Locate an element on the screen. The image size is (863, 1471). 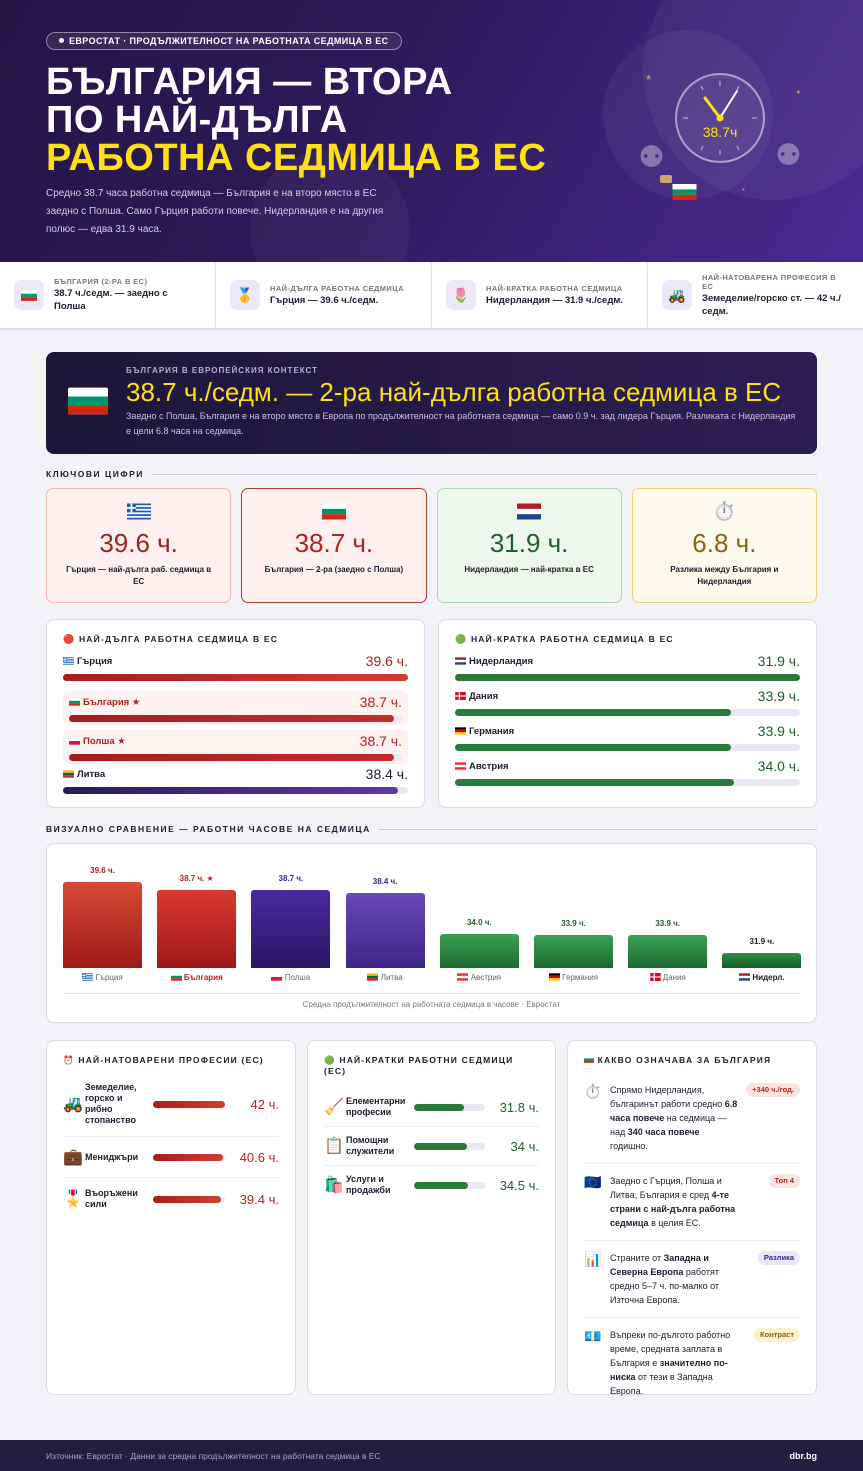
netherlands-flag-icon is located at coordinates (529, 511).